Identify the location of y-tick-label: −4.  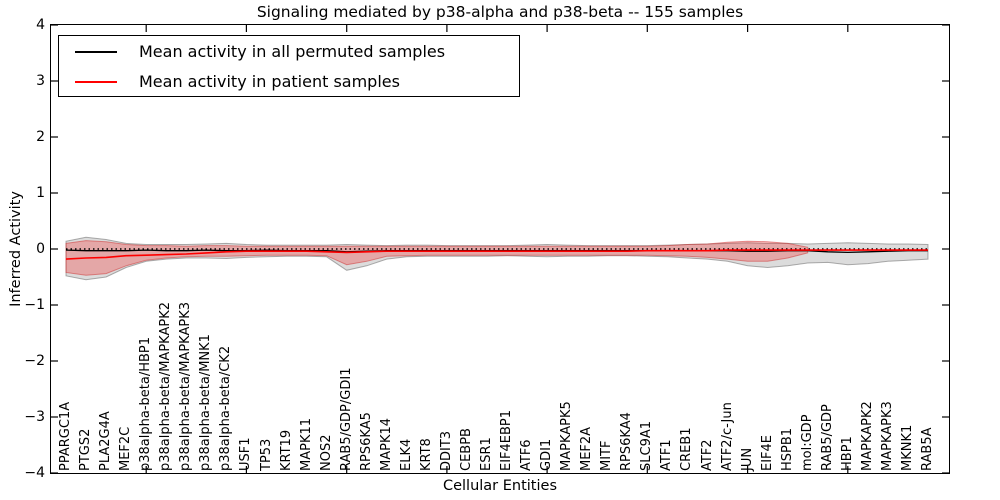
(34, 473).